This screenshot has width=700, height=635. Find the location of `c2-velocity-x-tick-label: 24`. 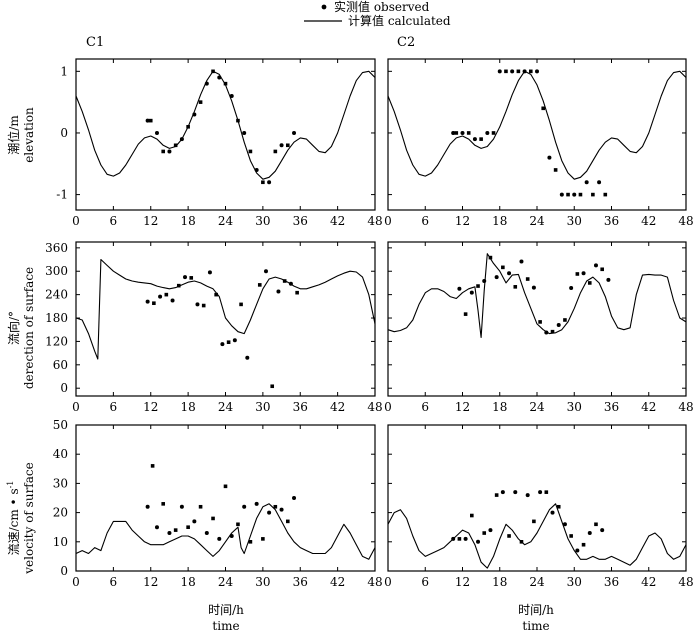

c2-velocity-x-tick-label: 24 is located at coordinates (537, 582).